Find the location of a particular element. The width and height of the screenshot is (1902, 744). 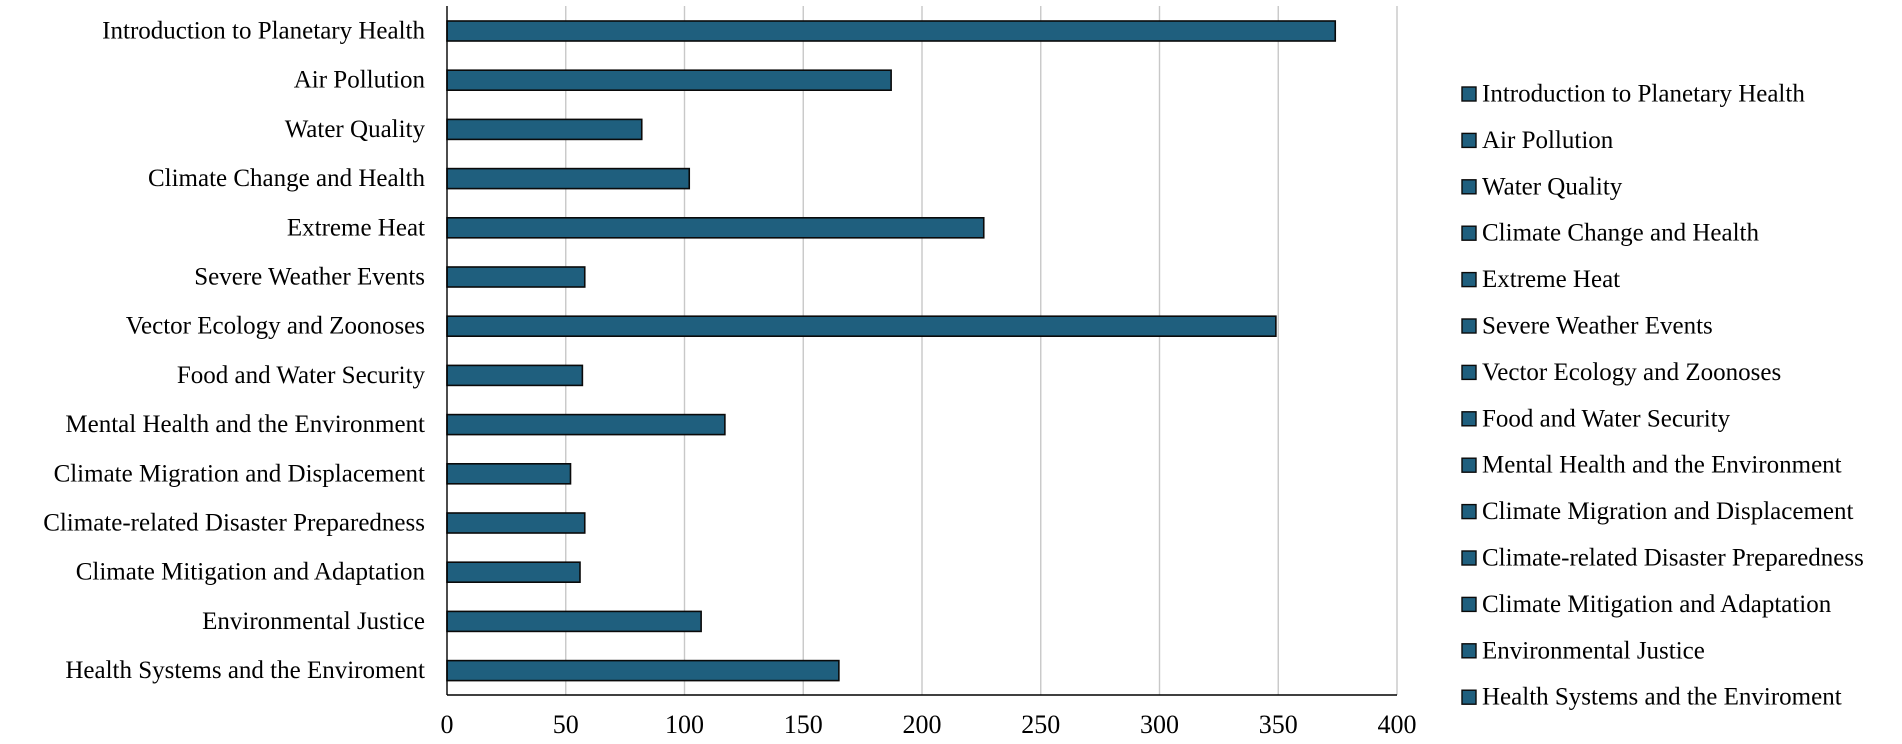

legend-label-9: Mental Health and the Environment is located at coordinates (1662, 465).